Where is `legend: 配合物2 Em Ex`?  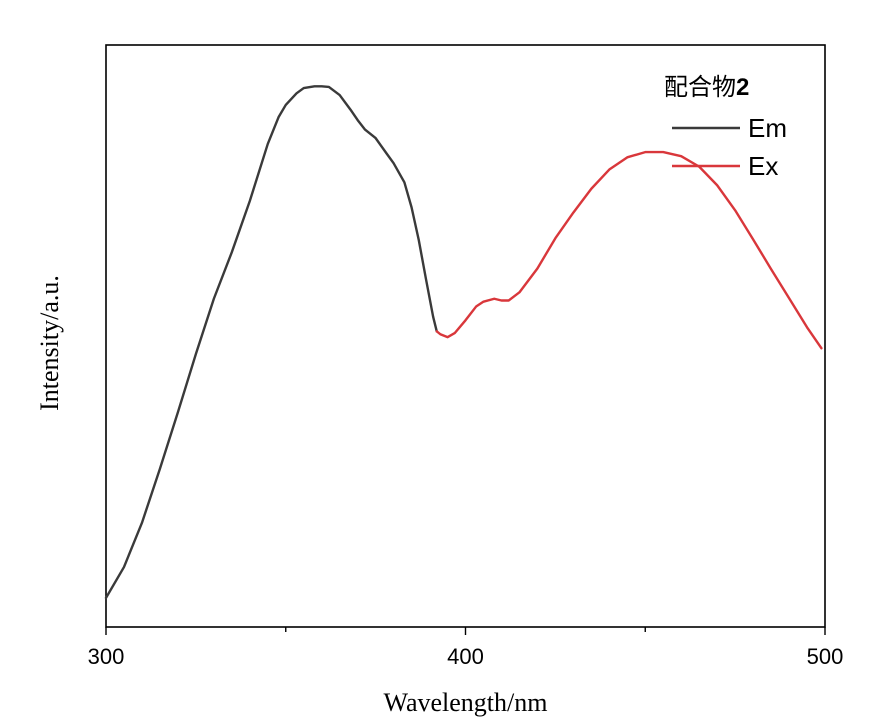
legend: 配合物2 Em Ex is located at coordinates (725, 127).